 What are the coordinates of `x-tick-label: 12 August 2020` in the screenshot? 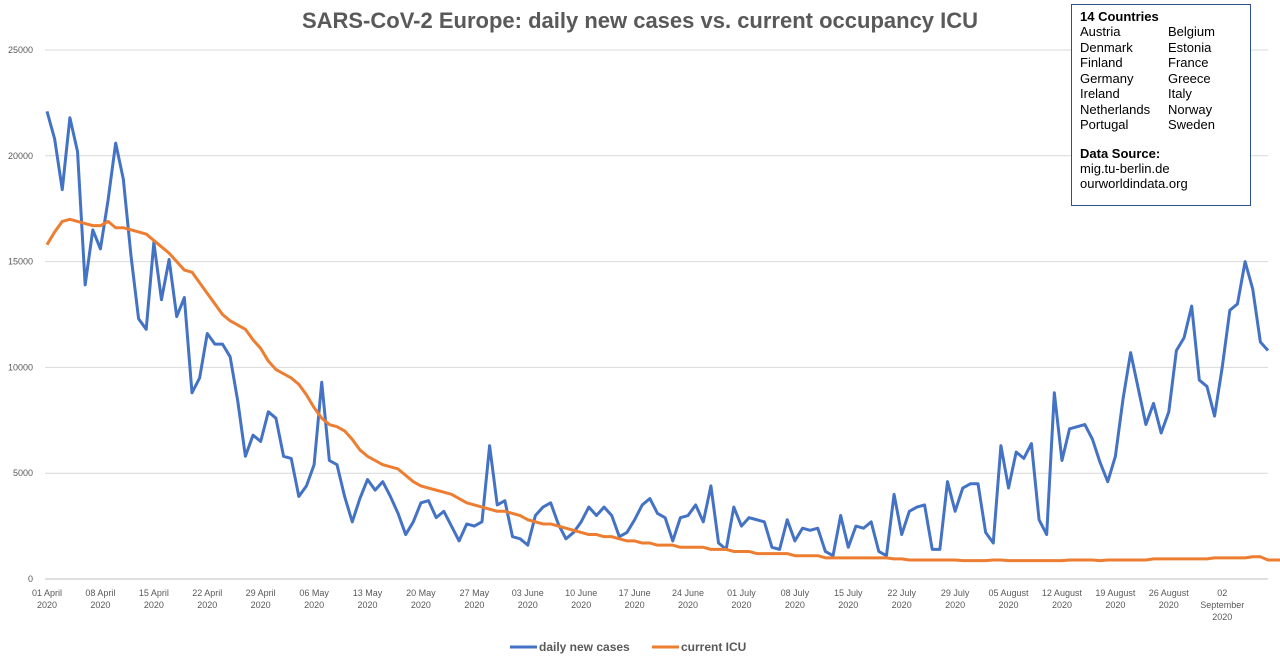 It's located at (1062, 599).